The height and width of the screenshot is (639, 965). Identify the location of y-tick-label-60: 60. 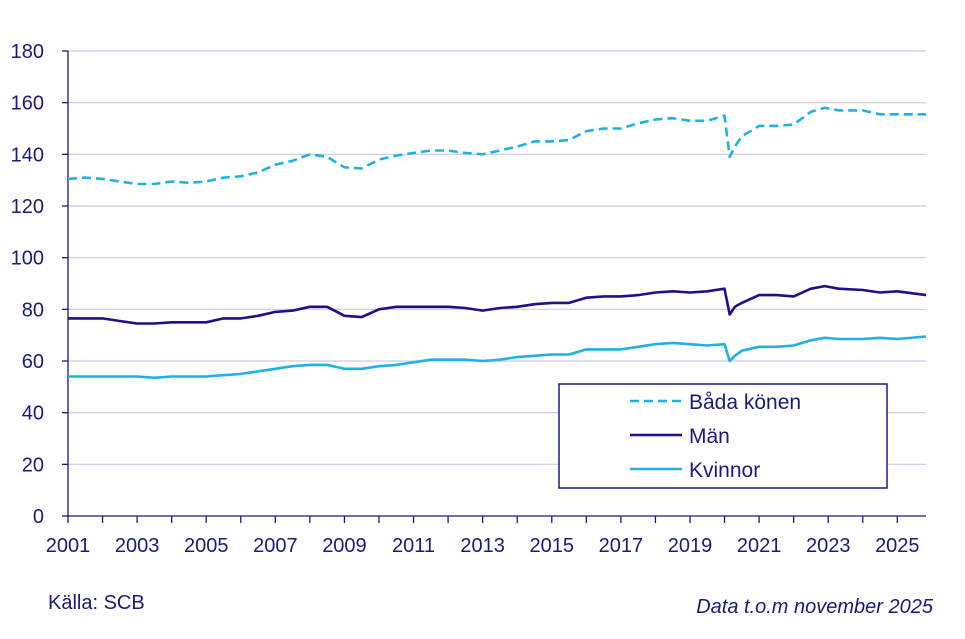
(33, 362).